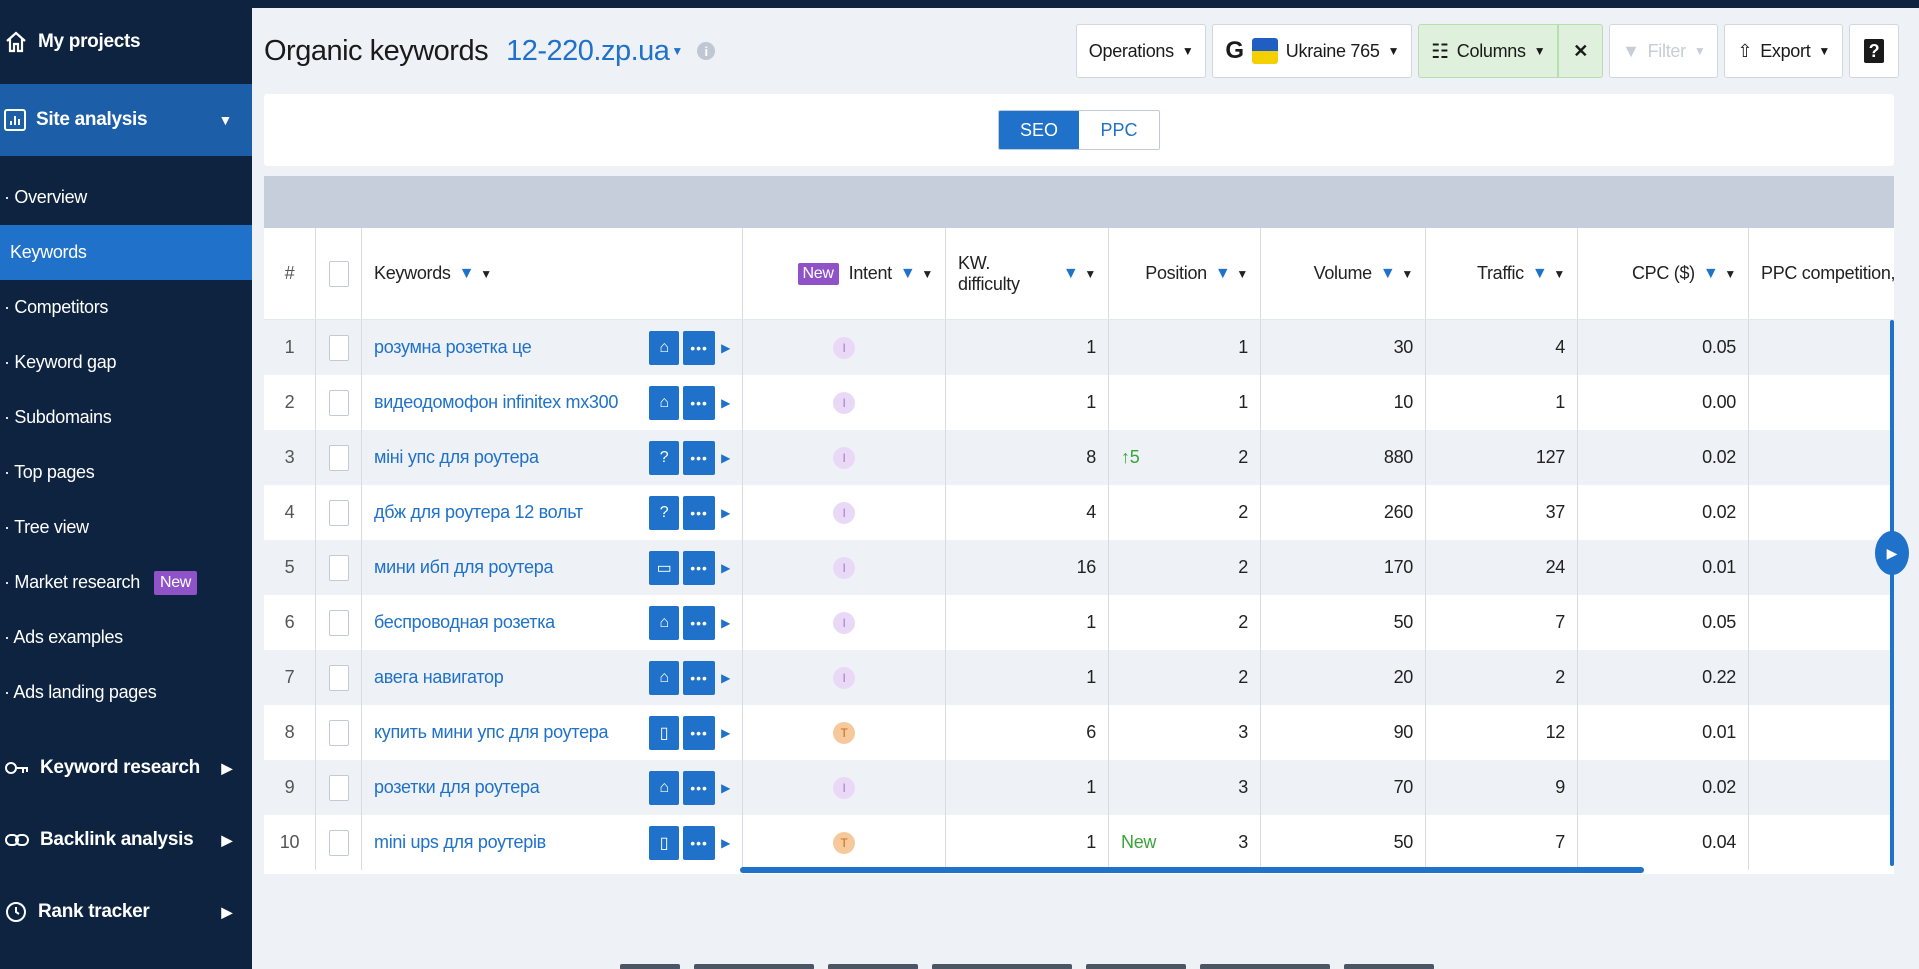 Image resolution: width=1919 pixels, height=969 pixels. I want to click on chevron-down-icon: ▼, so click(677, 51).